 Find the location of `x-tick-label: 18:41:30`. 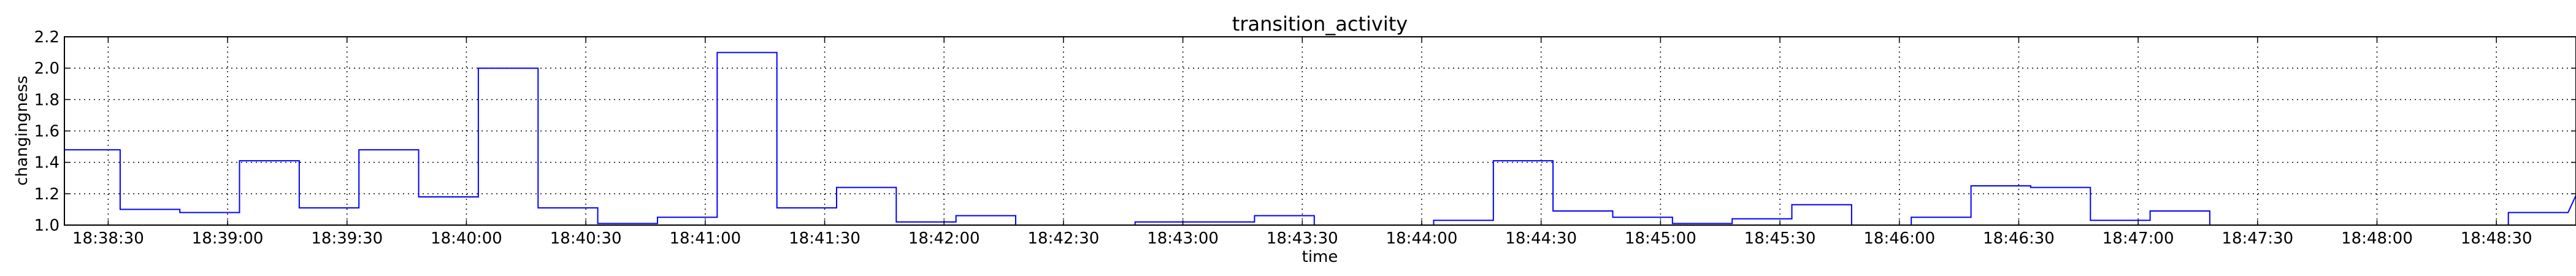

x-tick-label: 18:41:30 is located at coordinates (825, 238).